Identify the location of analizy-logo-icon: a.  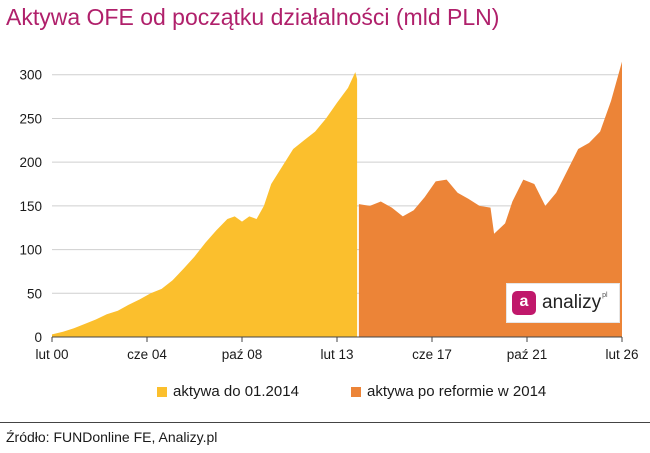
(524, 303).